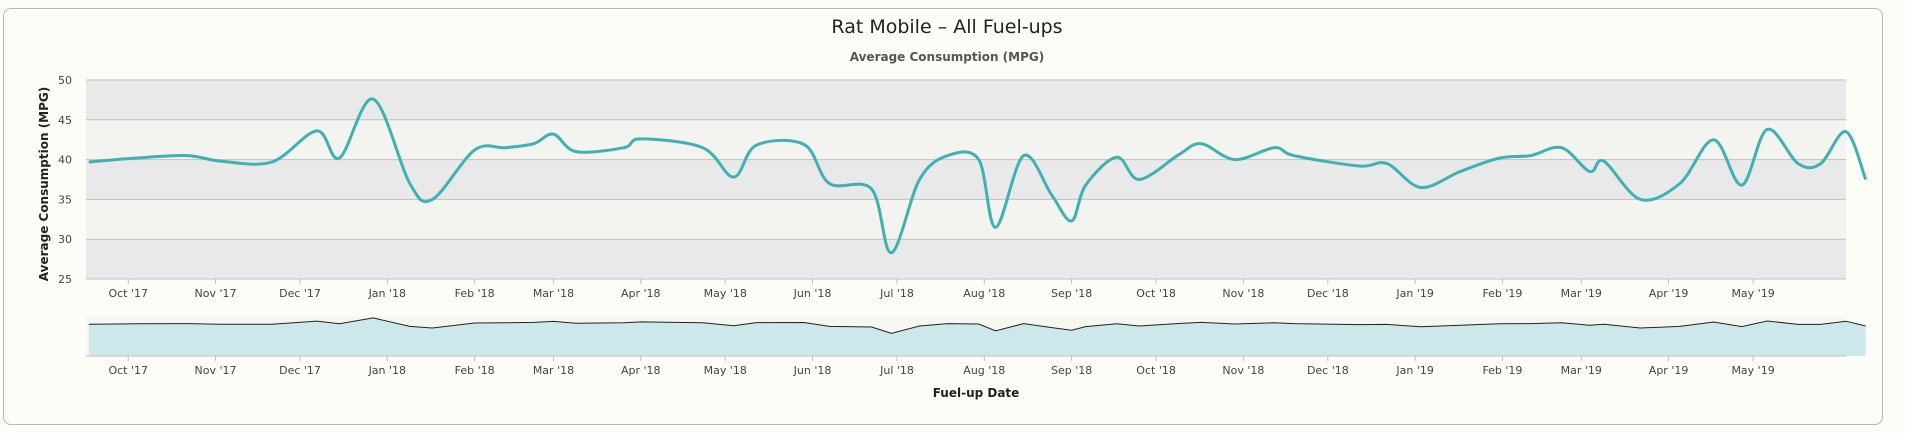 The image size is (1905, 433). What do you see at coordinates (128, 370) in the screenshot?
I see `nav-tick-label: Oct '17` at bounding box center [128, 370].